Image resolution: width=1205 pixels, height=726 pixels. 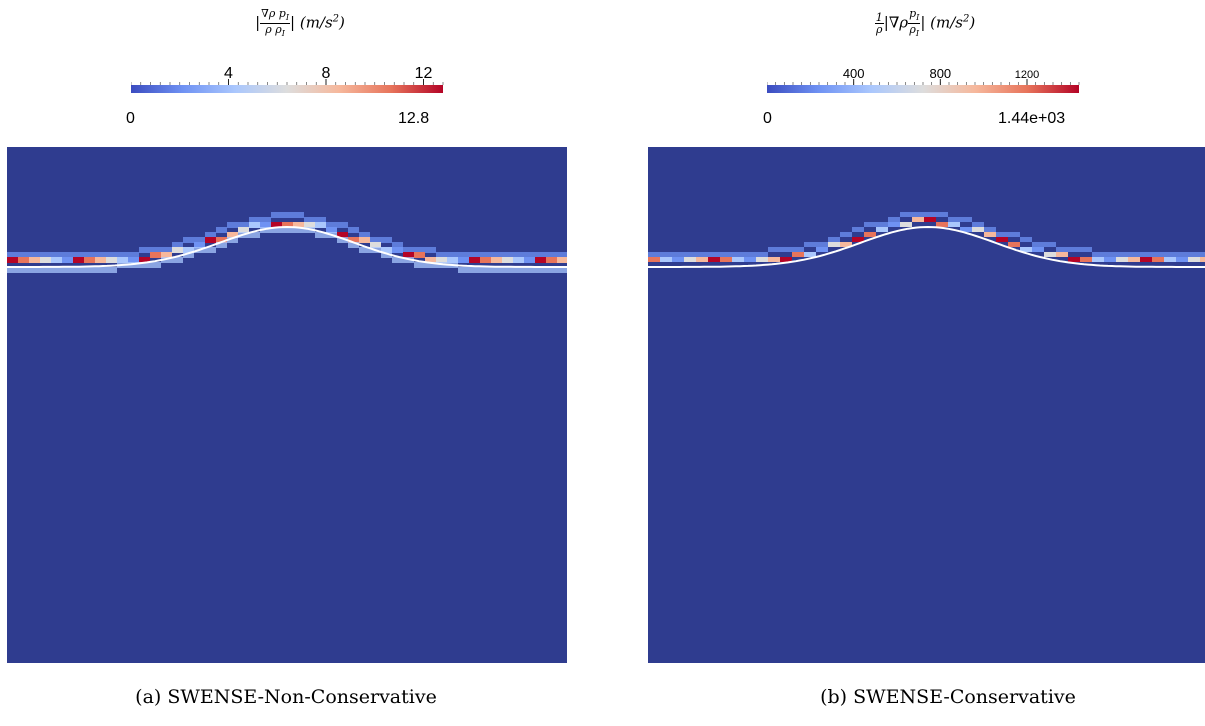 I want to click on colorbar-a: 4 8 12, so click(x=291, y=85).